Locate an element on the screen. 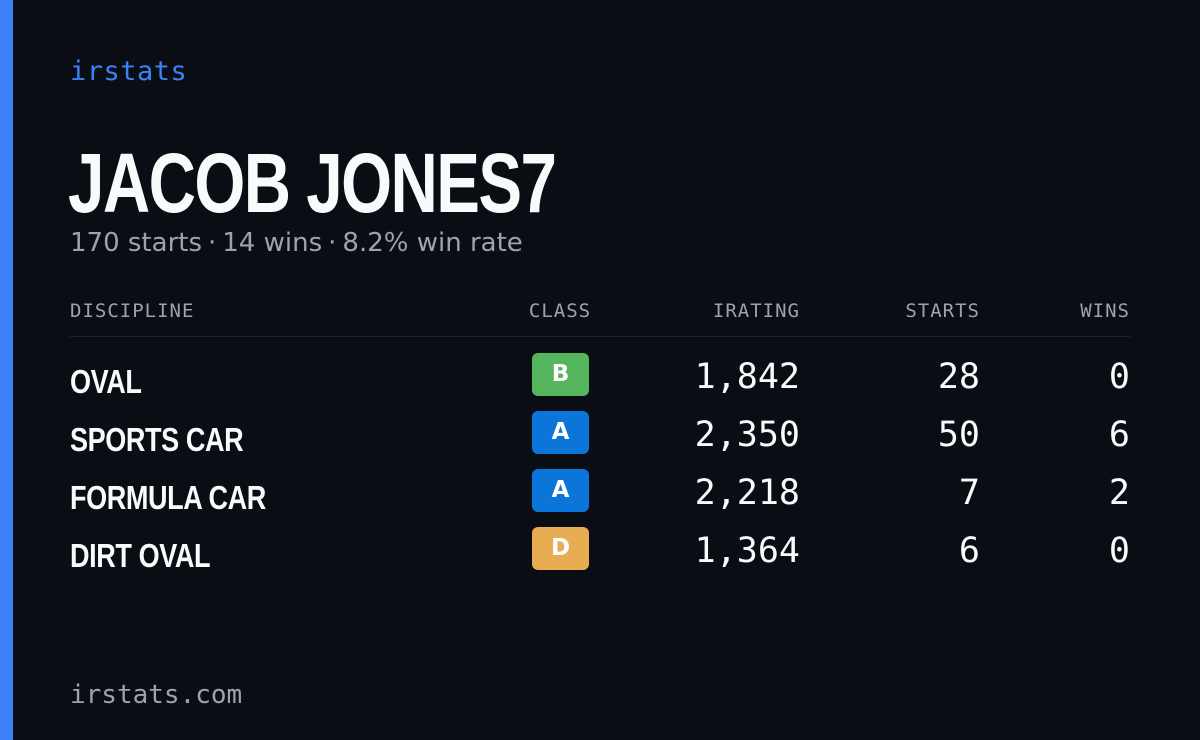 Image resolution: width=1200 pixels, height=740 pixels. table-row: SPORTS CAR A 2,350 50 6 is located at coordinates (600, 440).